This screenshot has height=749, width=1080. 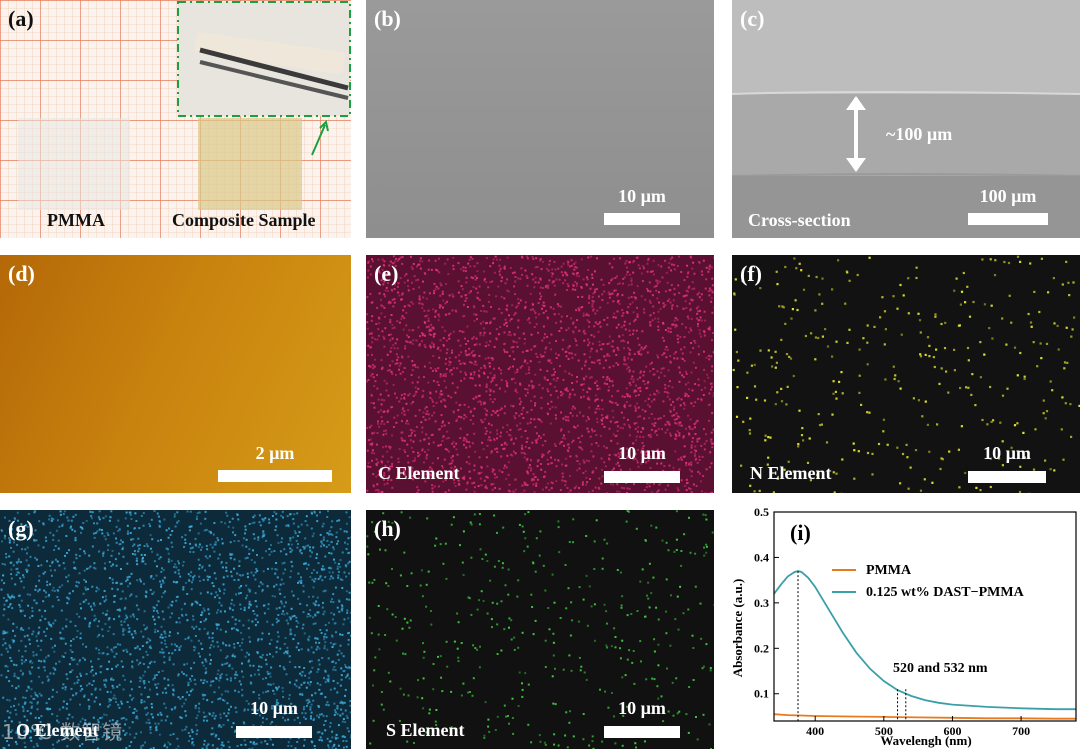 I want to click on panel-label: (h), so click(x=387, y=528).